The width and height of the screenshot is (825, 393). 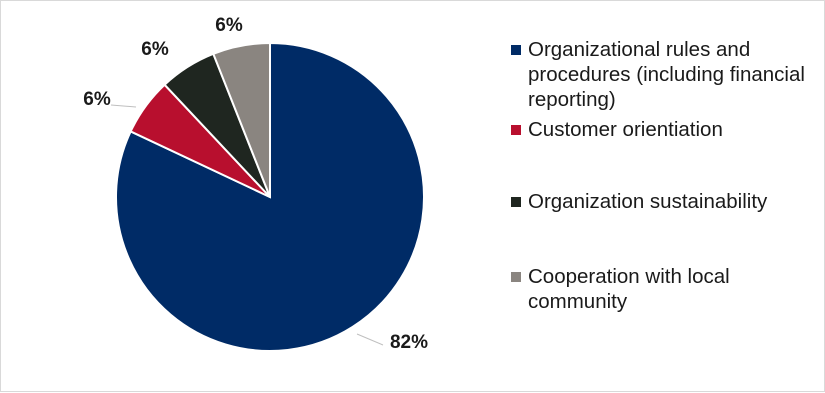 I want to click on legend-label: Cooperation with local community, so click(x=629, y=289).